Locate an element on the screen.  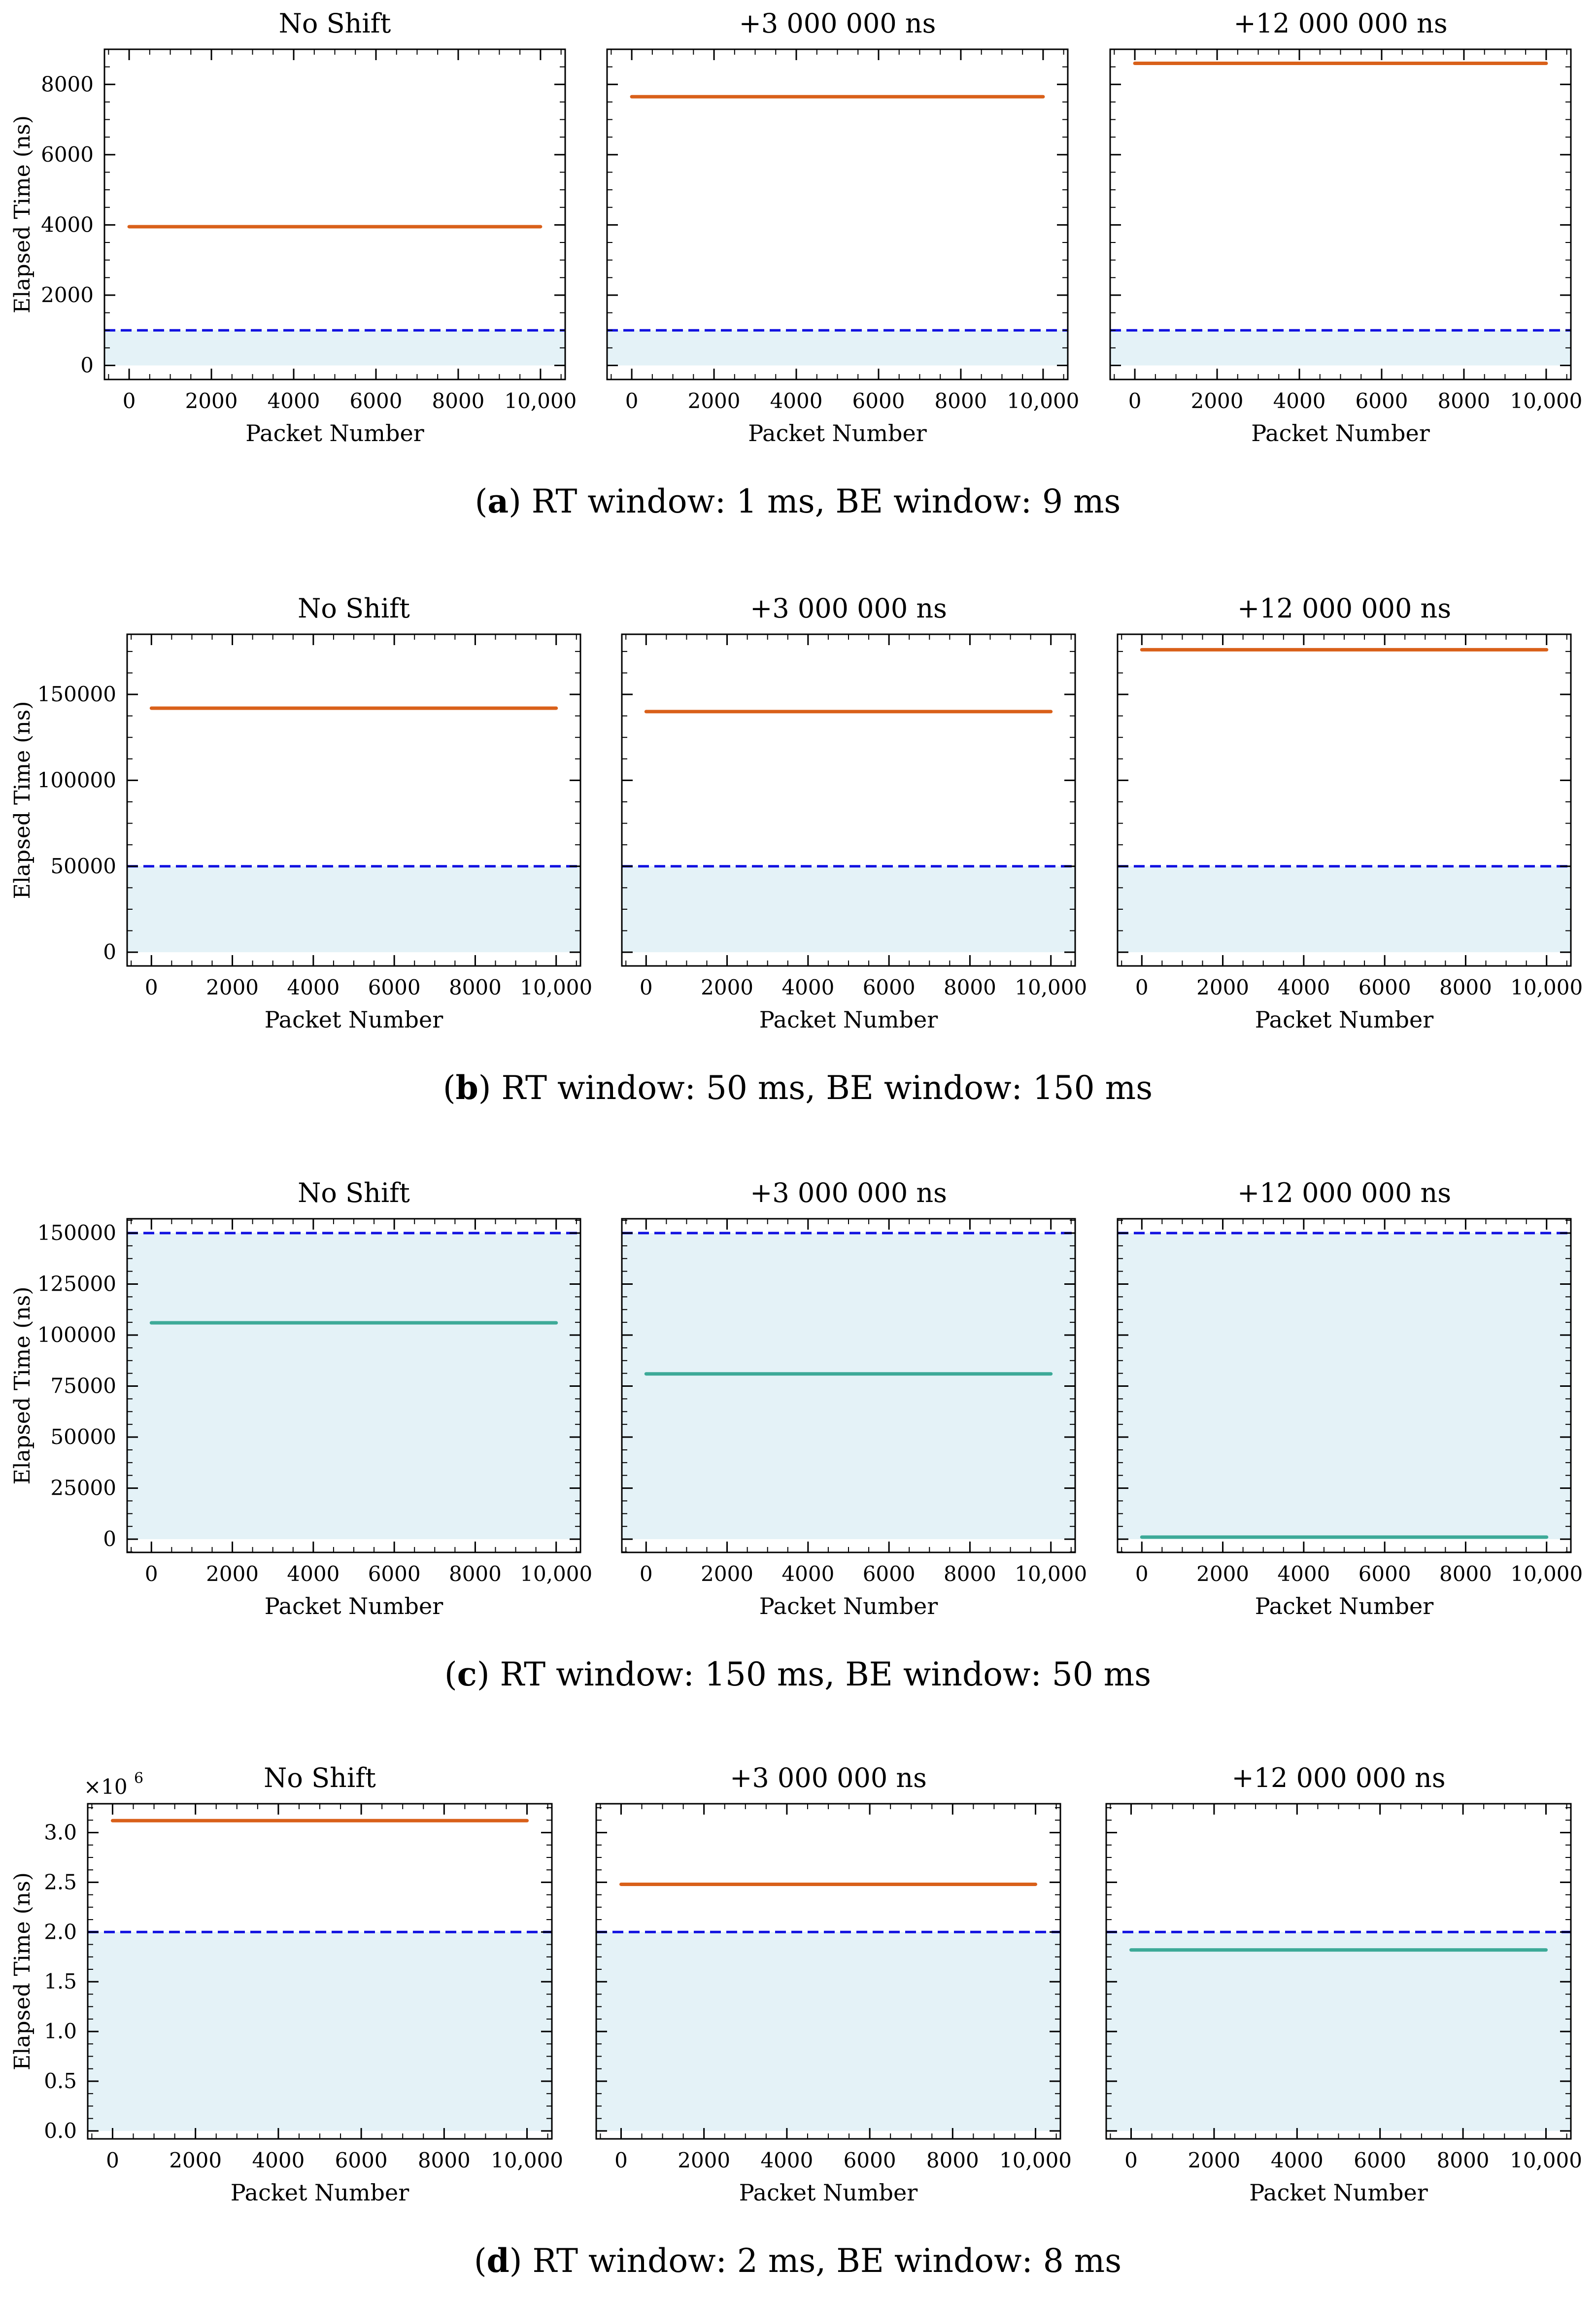
y-tick-label: 2.5 is located at coordinates (60, 1882).